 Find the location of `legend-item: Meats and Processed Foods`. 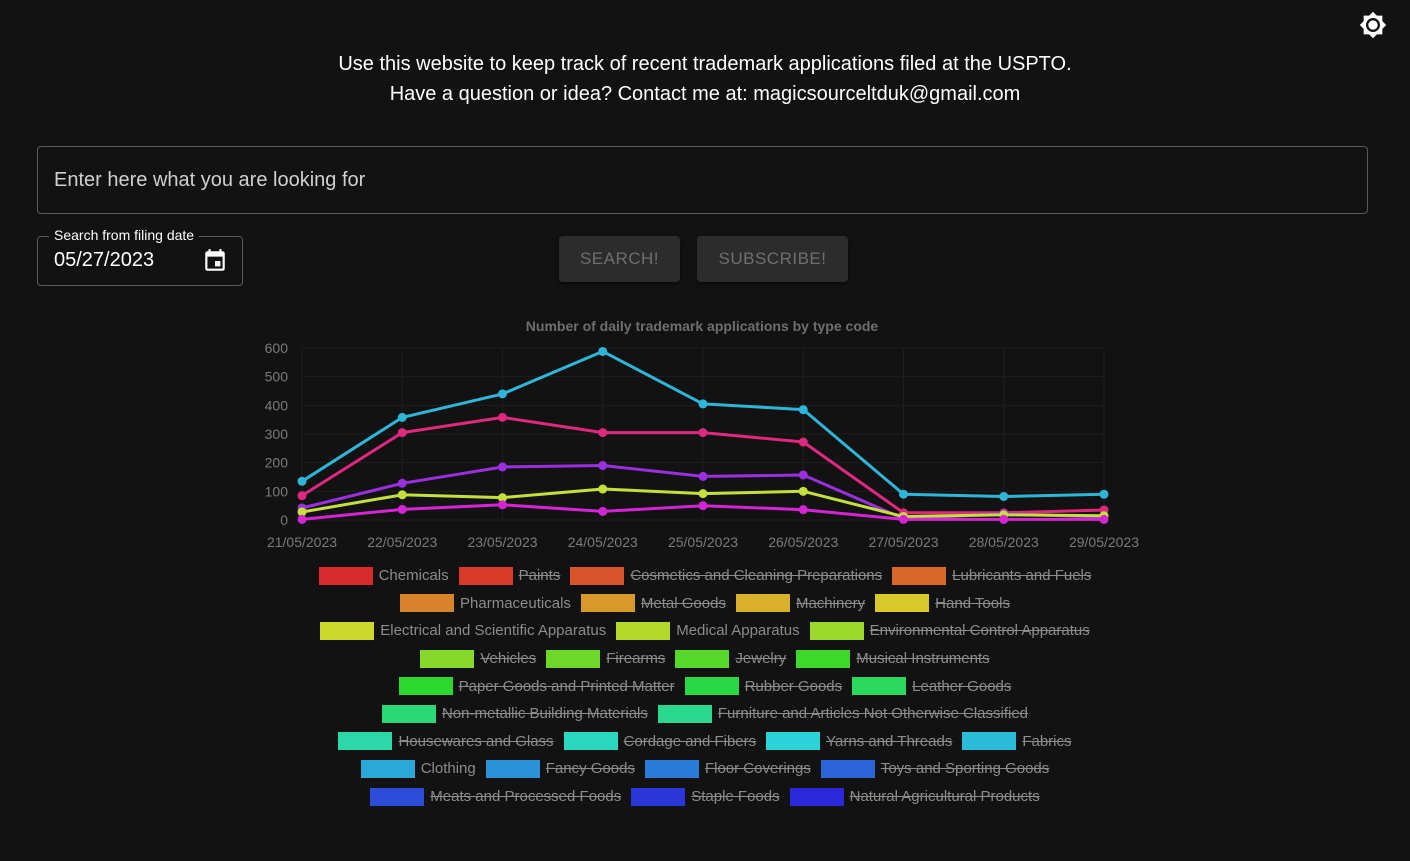

legend-item: Meats and Processed Foods is located at coordinates (496, 796).